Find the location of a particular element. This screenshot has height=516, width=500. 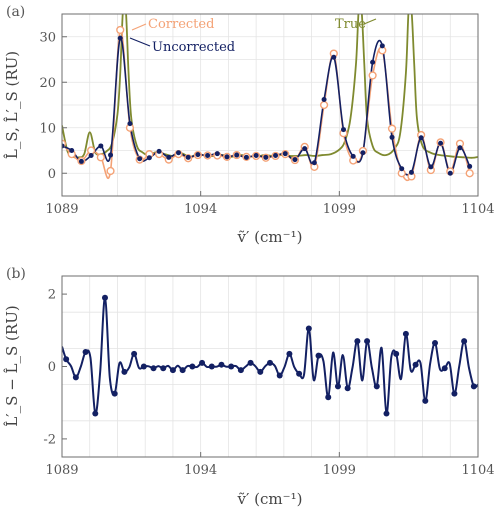

y-tick-label: 20 is located at coordinates (47, 83).